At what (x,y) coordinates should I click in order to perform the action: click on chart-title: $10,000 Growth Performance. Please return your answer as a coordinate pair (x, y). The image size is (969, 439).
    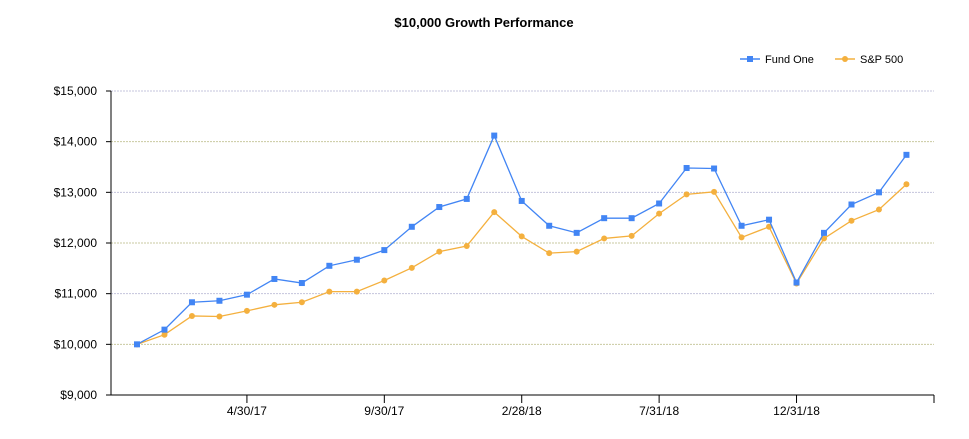
    Looking at the image, I should click on (483, 22).